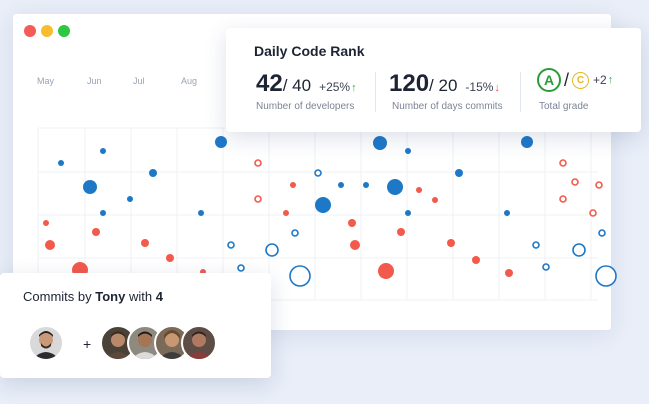  Describe the element at coordinates (93, 296) in the screenshot. I see `commits-title: Commits by Tony with 4` at that location.